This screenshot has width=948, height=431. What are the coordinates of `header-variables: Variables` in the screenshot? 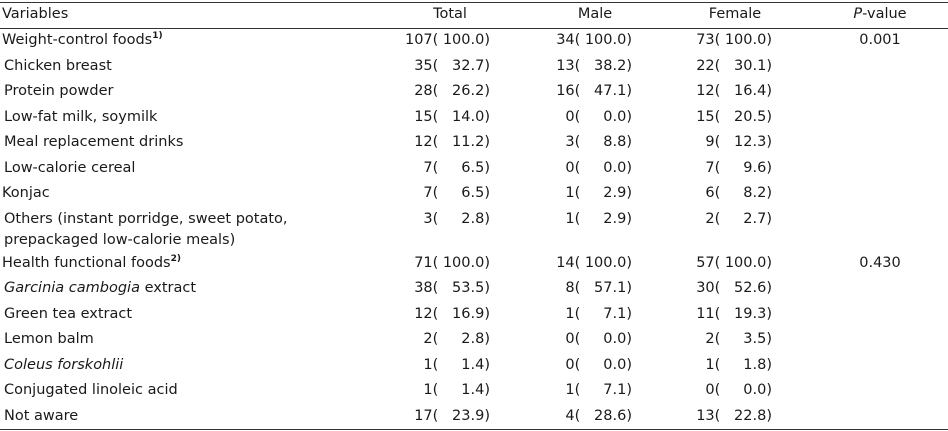 It's located at (35, 14).